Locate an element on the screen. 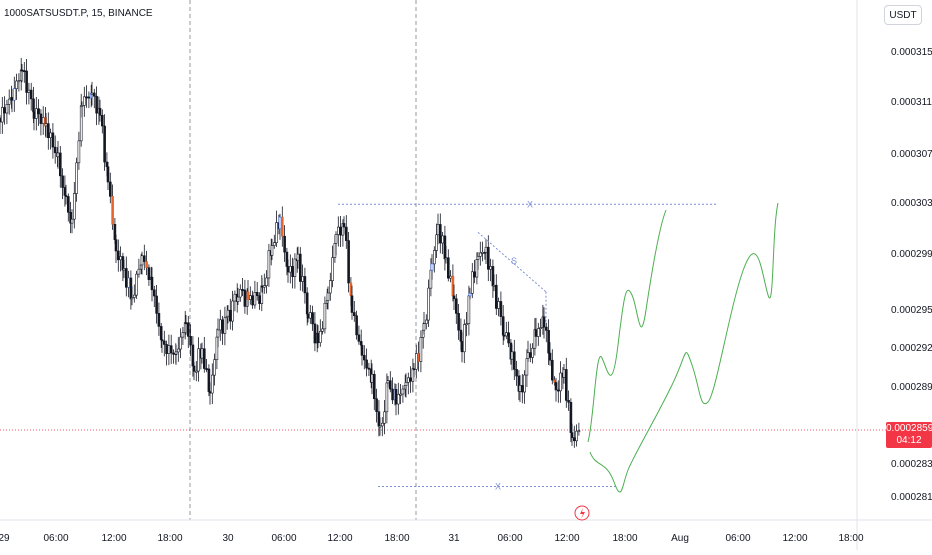 This screenshot has width=932, height=555. time-tick-label: 29 is located at coordinates (5, 538).